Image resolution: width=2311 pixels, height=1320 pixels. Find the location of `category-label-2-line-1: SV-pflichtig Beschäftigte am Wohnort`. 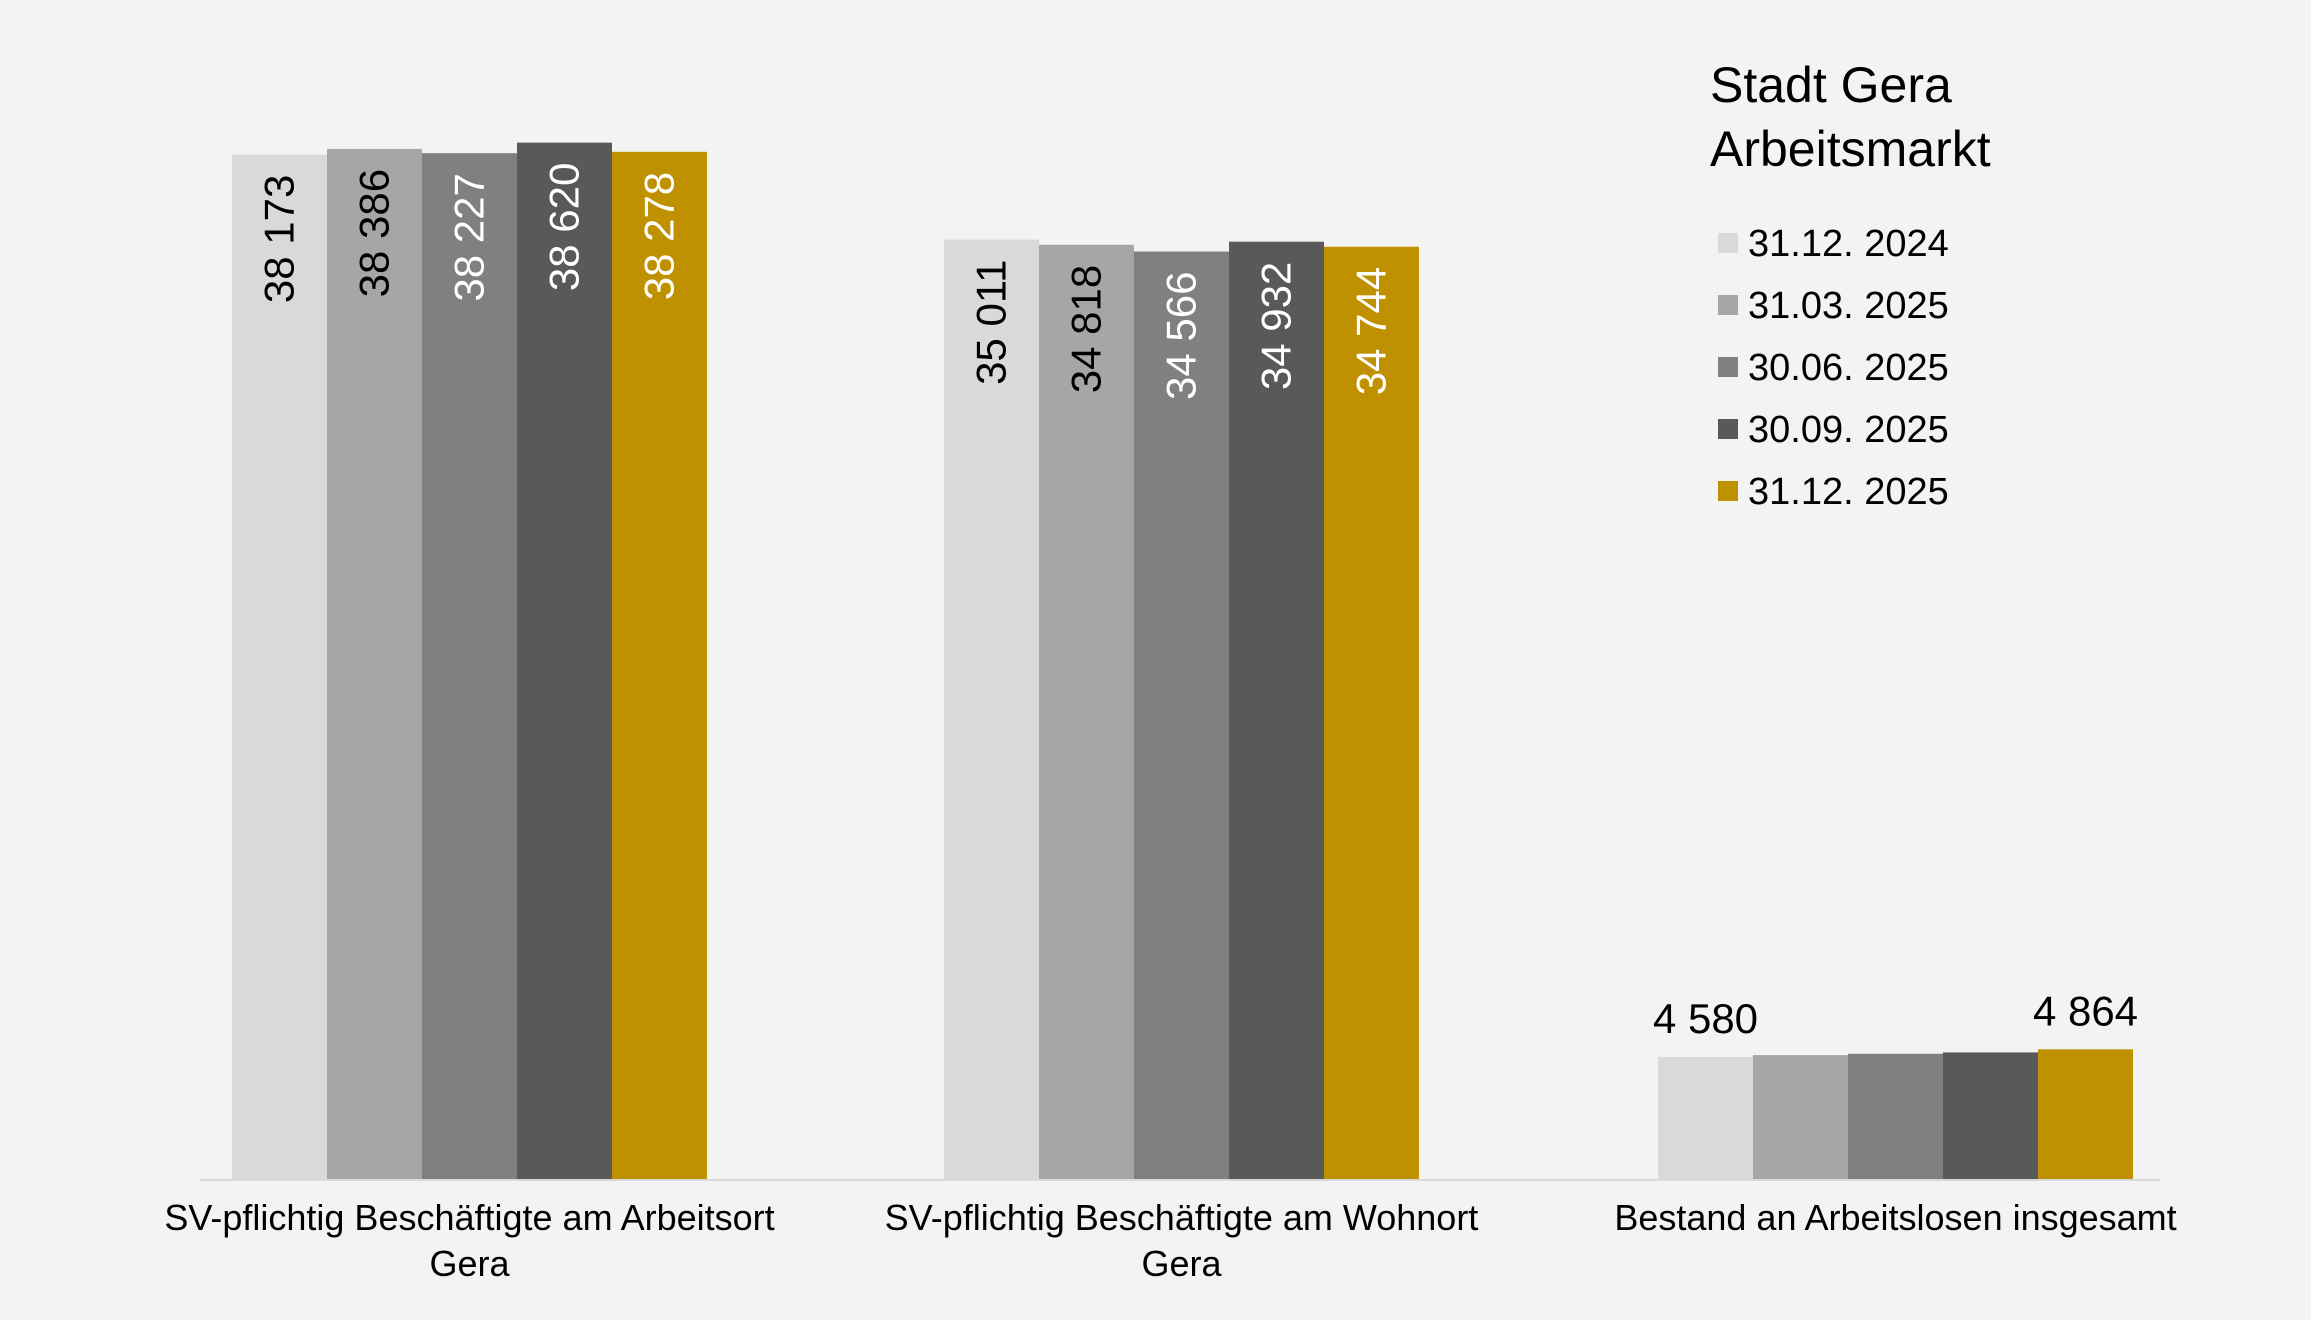

category-label-2-line-1: SV-pflichtig Beschäftigte am Wohnort is located at coordinates (1182, 1217).